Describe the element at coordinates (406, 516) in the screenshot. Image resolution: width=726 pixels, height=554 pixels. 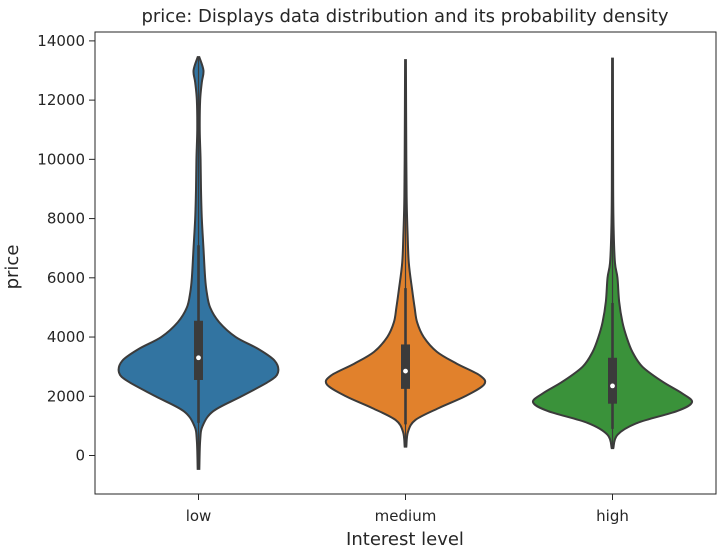
I see `x-tick-label: medium` at that location.